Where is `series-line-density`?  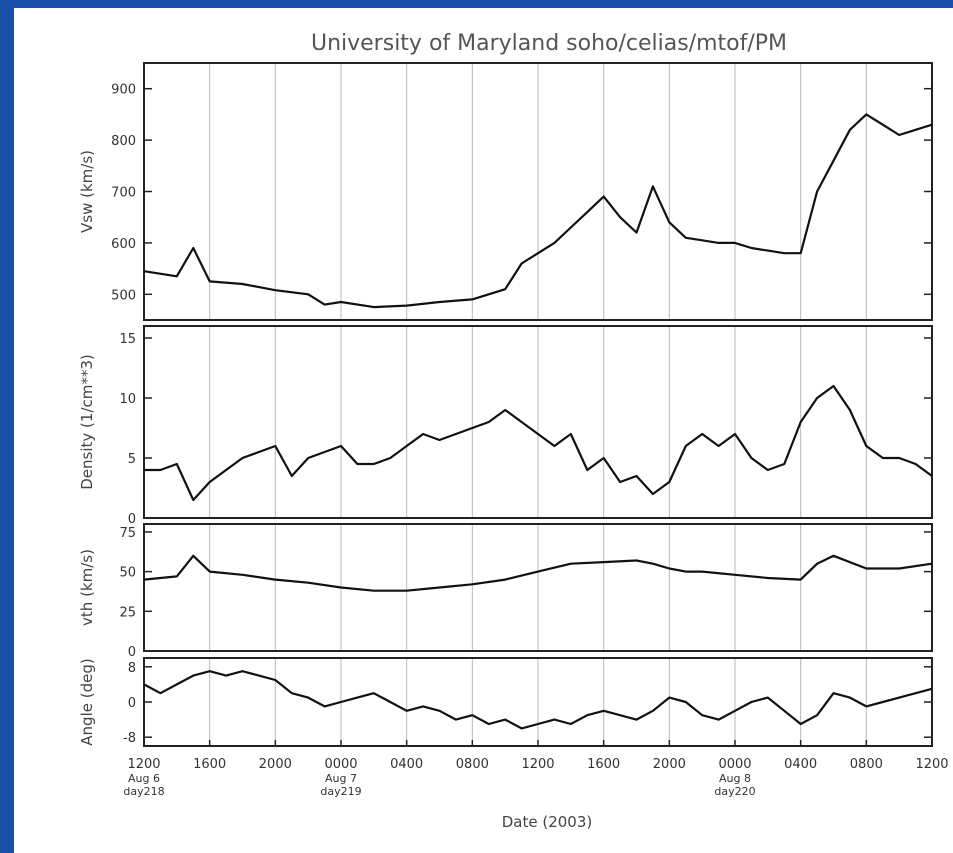
series-line-density is located at coordinates (538, 443).